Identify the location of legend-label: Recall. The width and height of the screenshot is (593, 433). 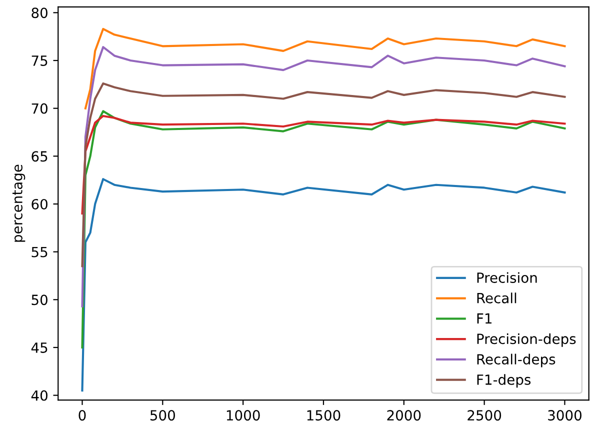
(496, 298).